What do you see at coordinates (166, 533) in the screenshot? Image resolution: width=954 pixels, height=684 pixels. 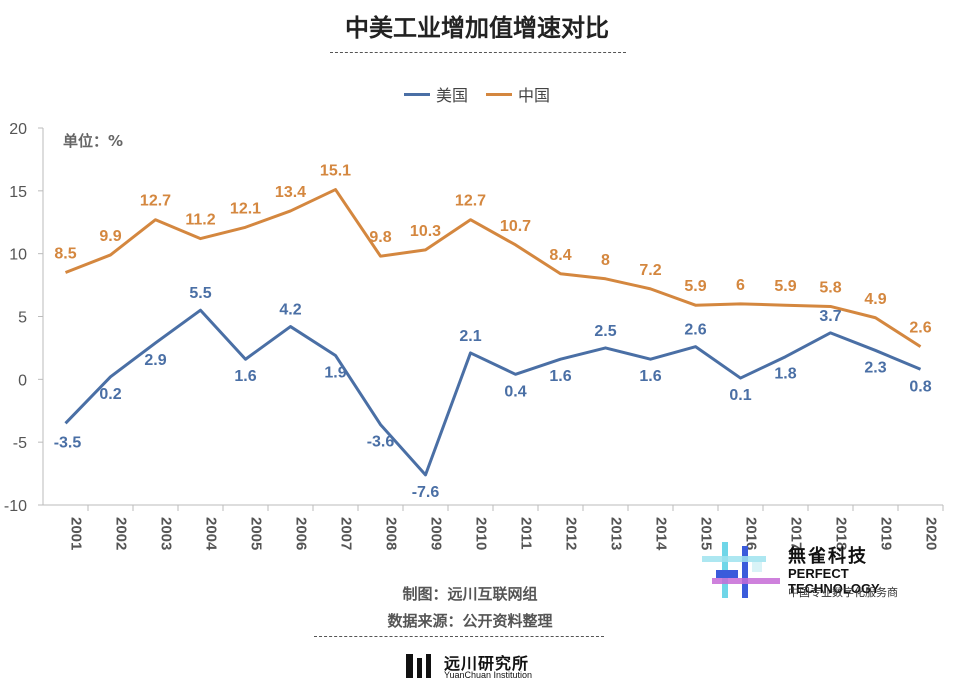 I see `x-tick-label: 2003` at bounding box center [166, 533].